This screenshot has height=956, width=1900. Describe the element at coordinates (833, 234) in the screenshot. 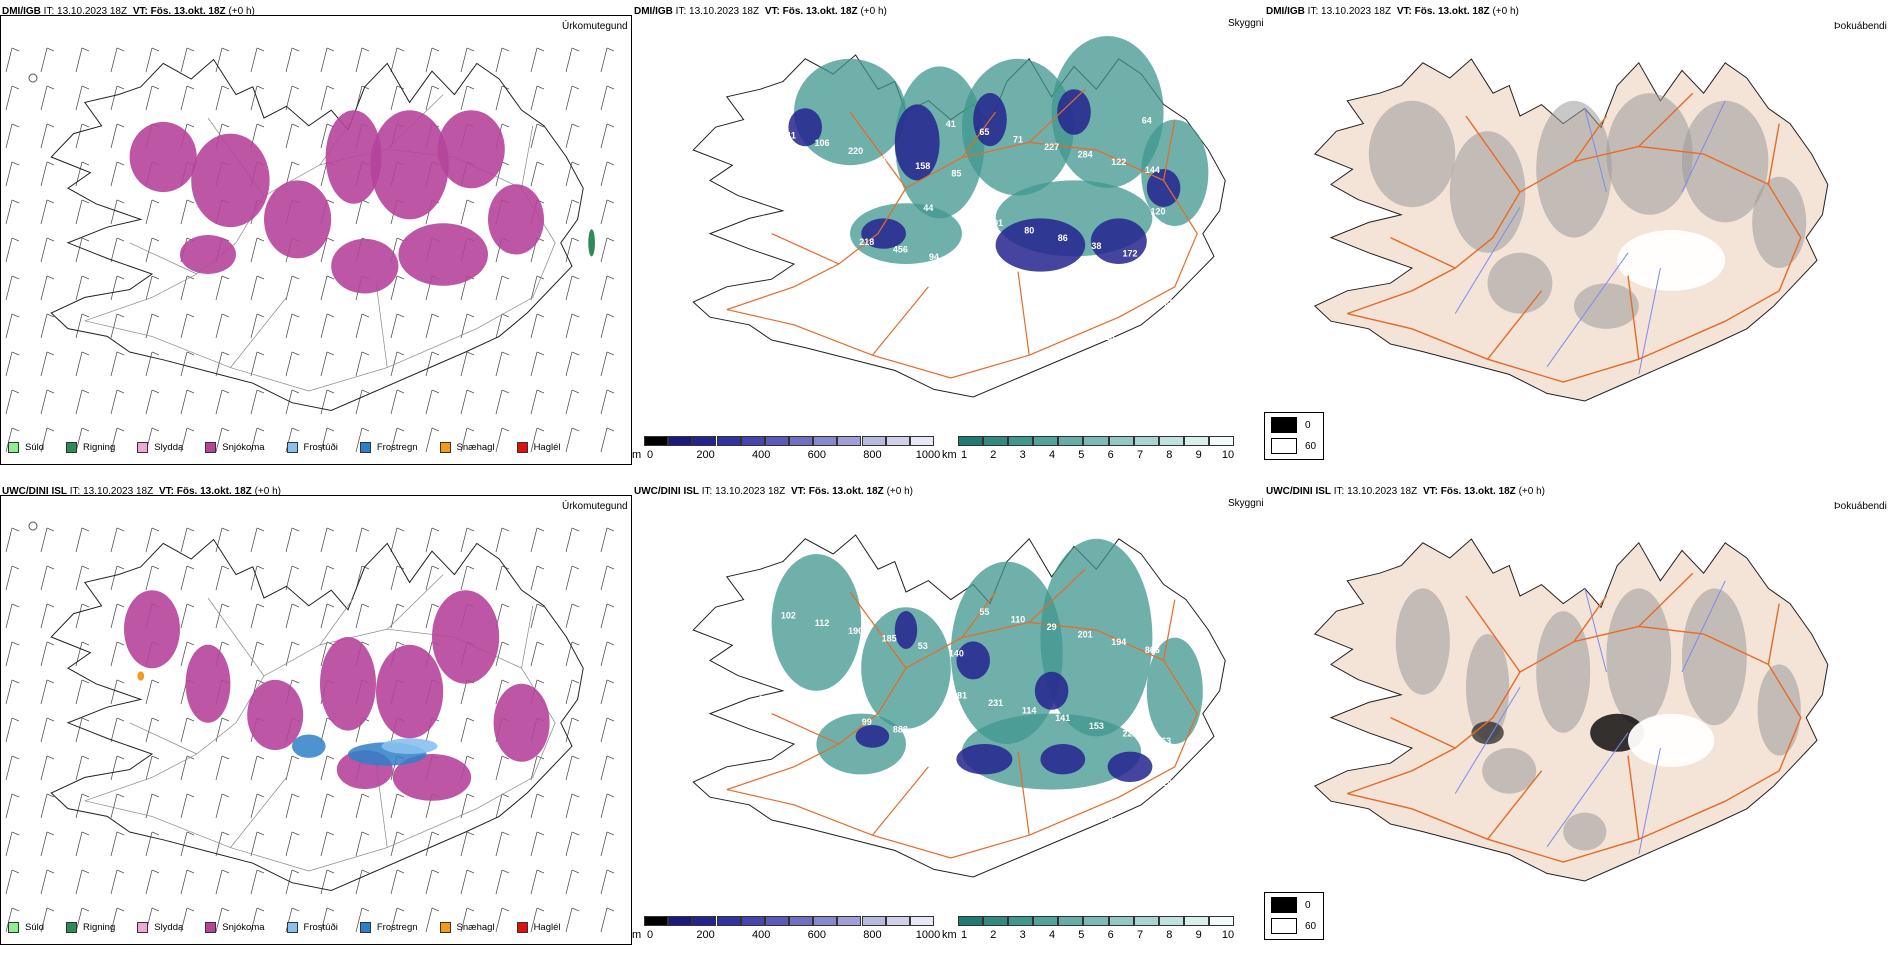

I see `ceiling-label: 131` at that location.